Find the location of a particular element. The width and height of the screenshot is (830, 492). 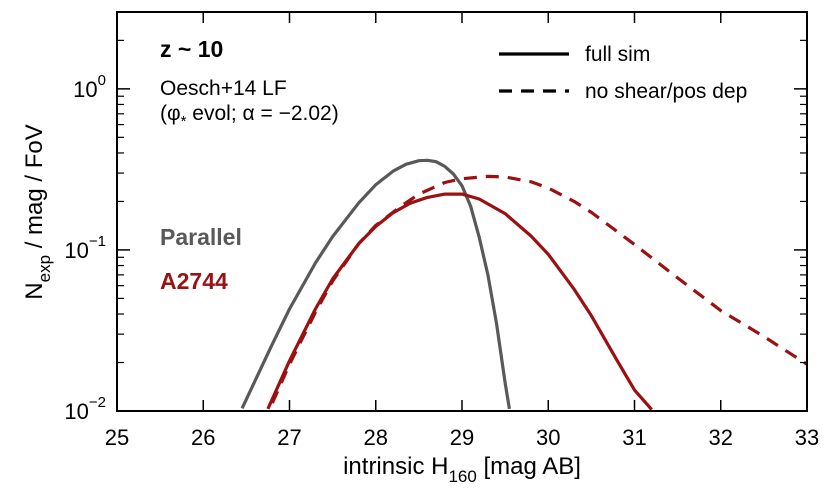

y-tick-exponent: −2 is located at coordinates (97, 402).